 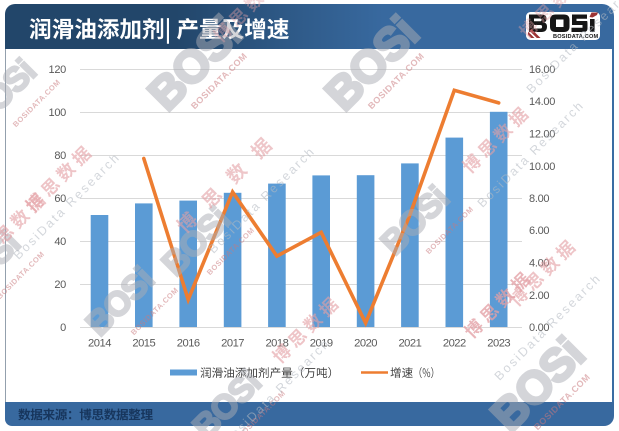 I want to click on svg-text: 14.00, so click(x=542, y=102).